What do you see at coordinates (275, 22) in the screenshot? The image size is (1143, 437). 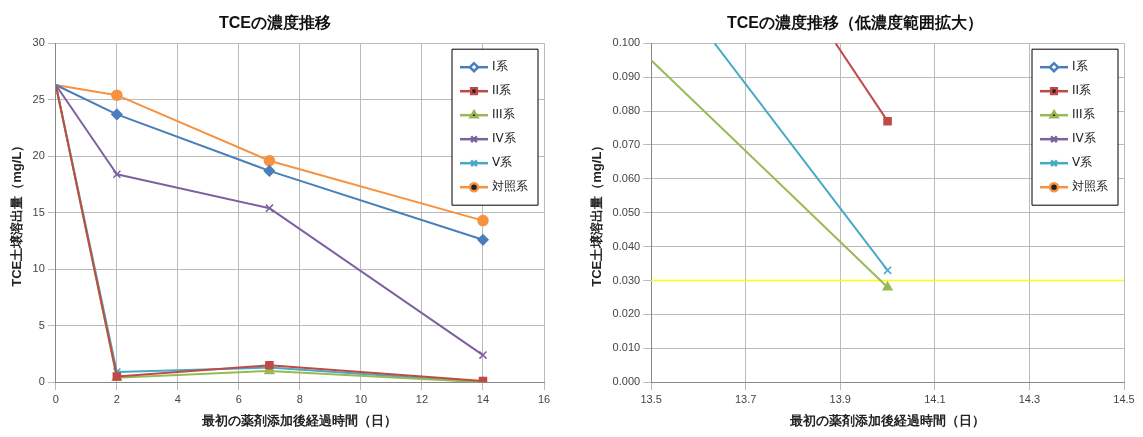 I see `chart-title: TCEの濃度推移` at bounding box center [275, 22].